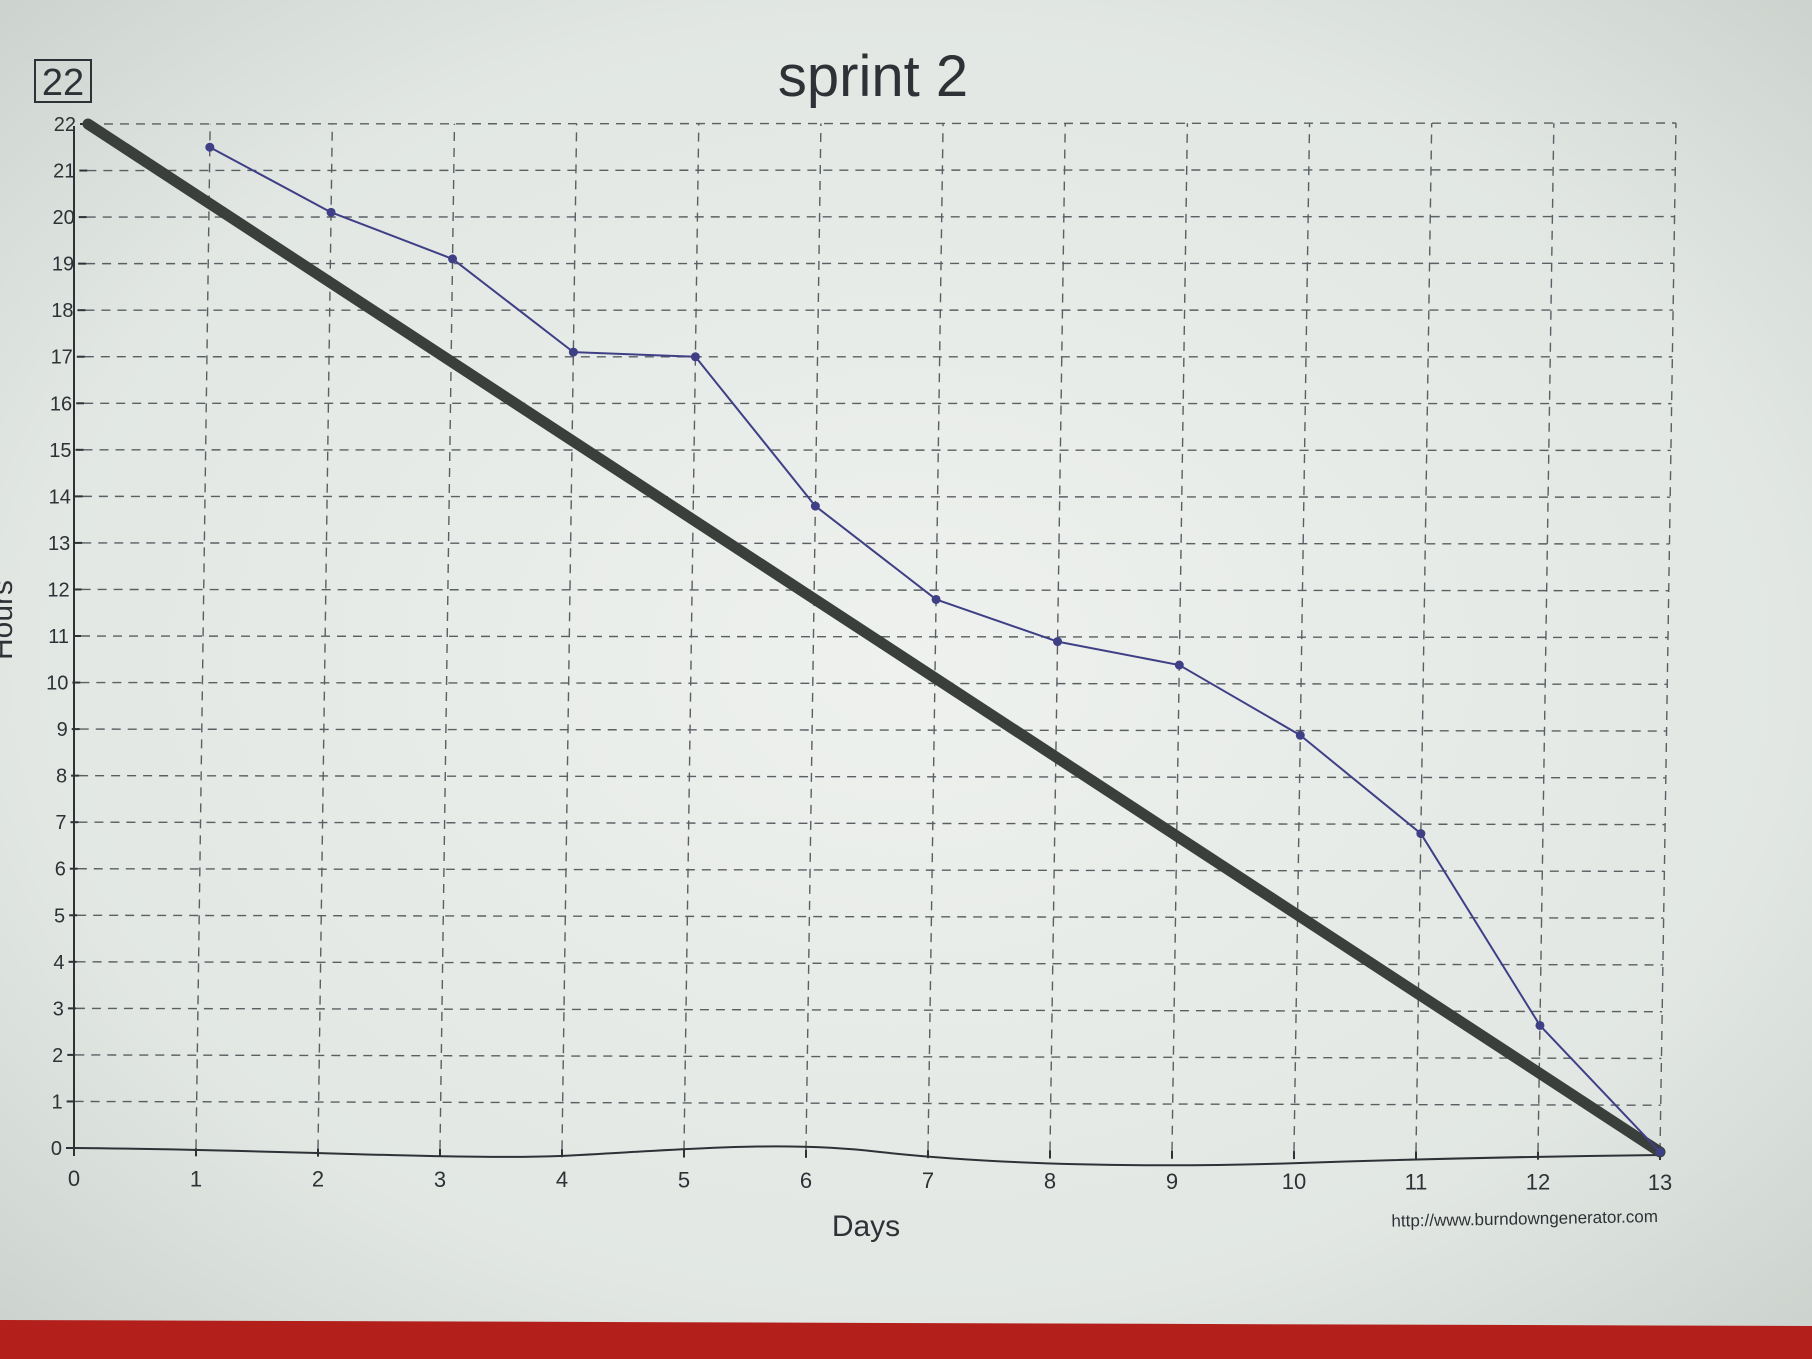 The width and height of the screenshot is (1812, 1359). I want to click on y-tick-label: 22, so click(65, 125).